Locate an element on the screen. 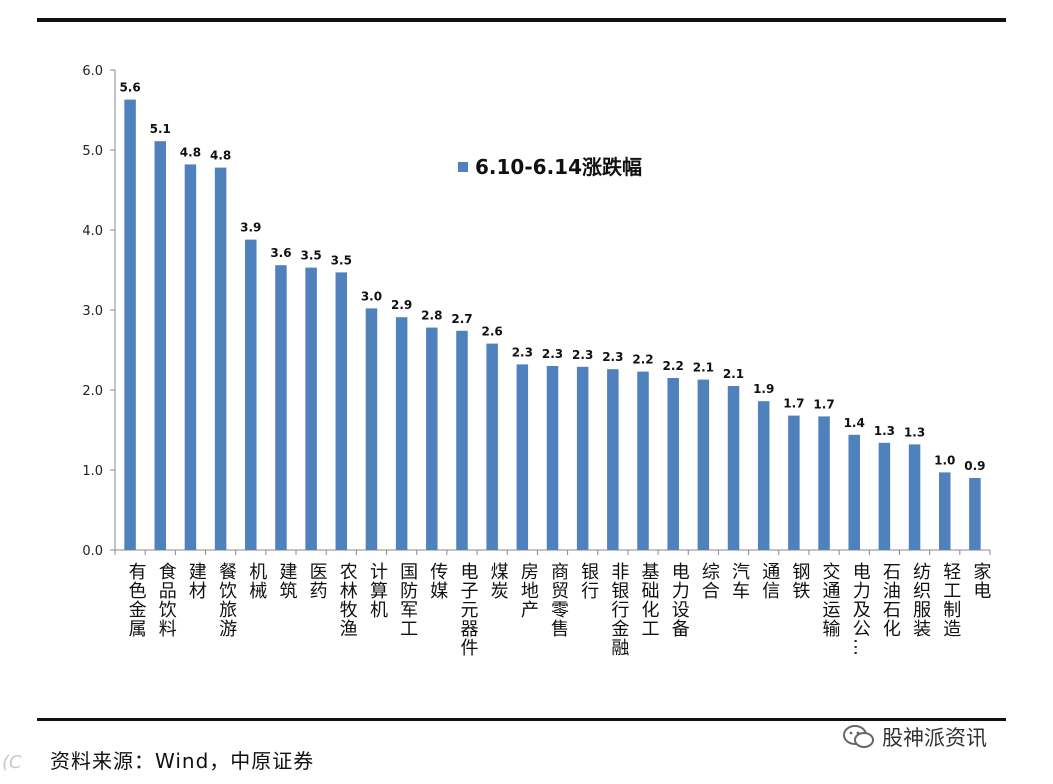  x-tick-label: 非银行金融 is located at coordinates (618, 609).